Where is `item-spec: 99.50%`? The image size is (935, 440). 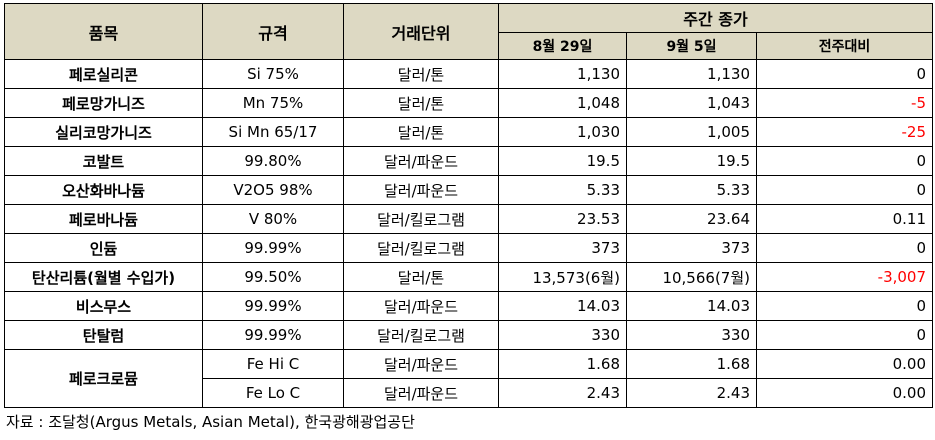 item-spec: 99.50% is located at coordinates (273, 277).